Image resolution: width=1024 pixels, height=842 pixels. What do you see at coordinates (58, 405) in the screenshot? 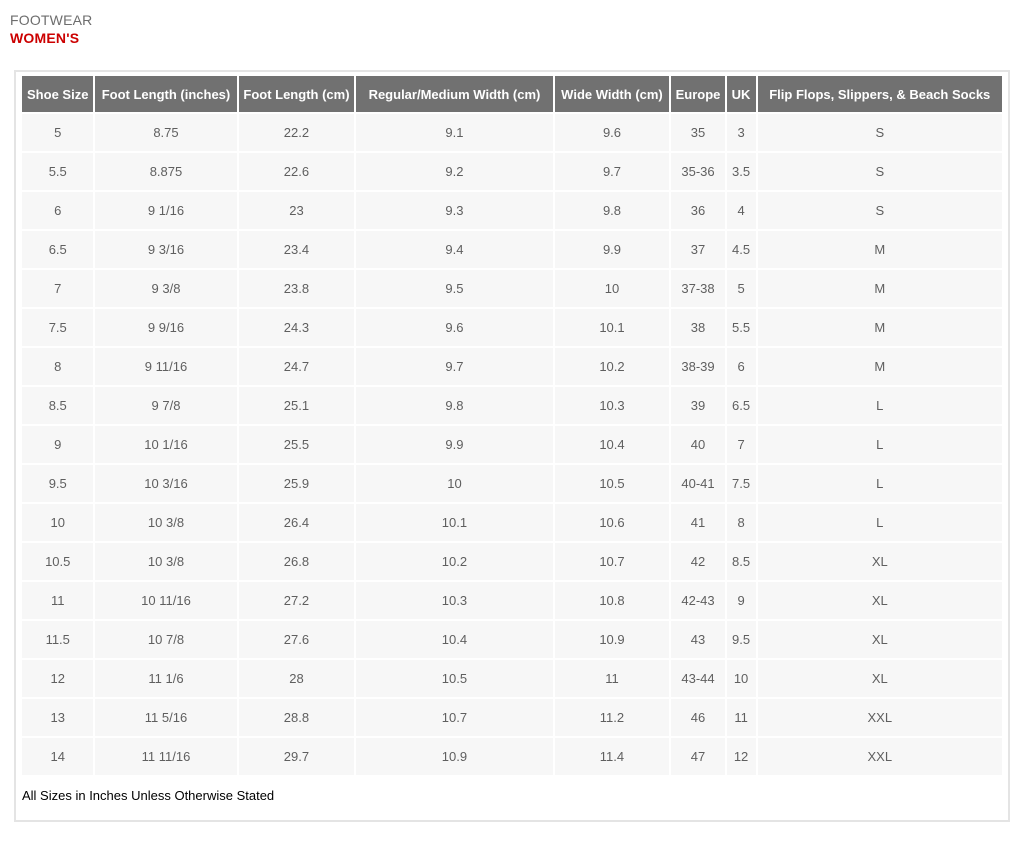
I see `cell: 8.5` at bounding box center [58, 405].